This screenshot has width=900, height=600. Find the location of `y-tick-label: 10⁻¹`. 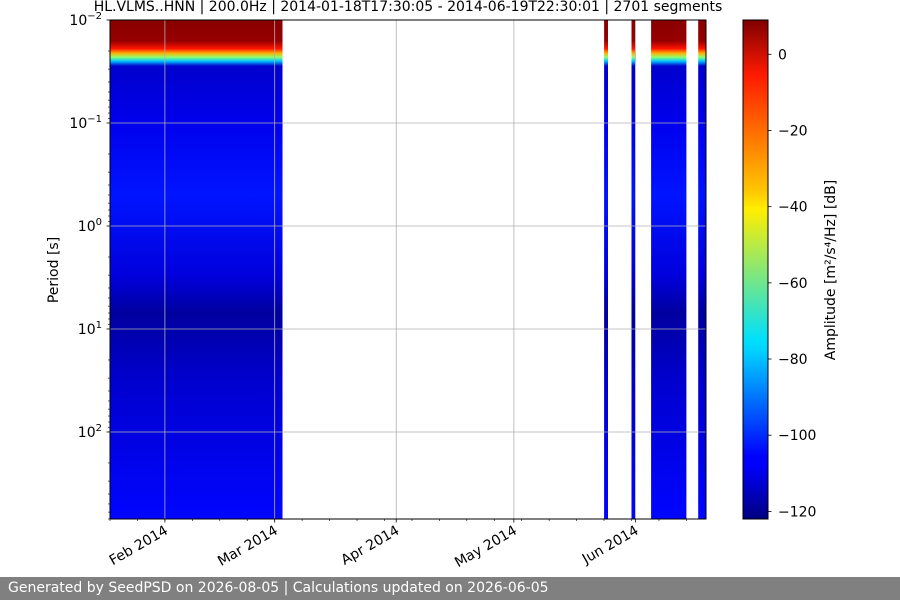

y-tick-label: 10⁻¹ is located at coordinates (85, 123).